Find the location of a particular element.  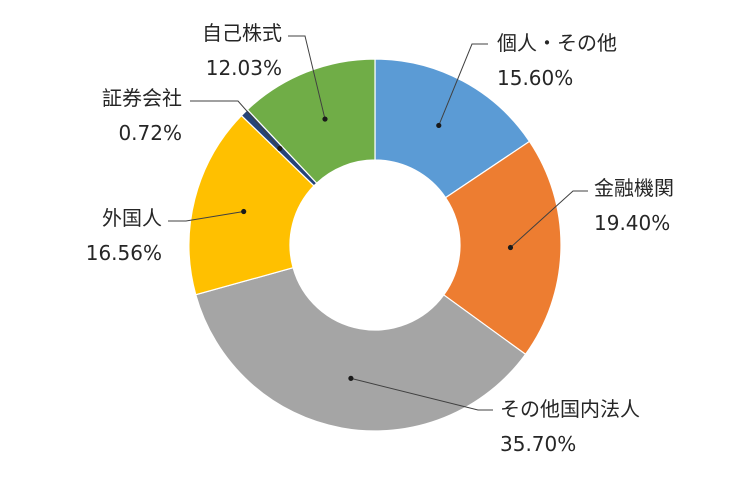

category-label-3: 外国人 is located at coordinates (132, 218).